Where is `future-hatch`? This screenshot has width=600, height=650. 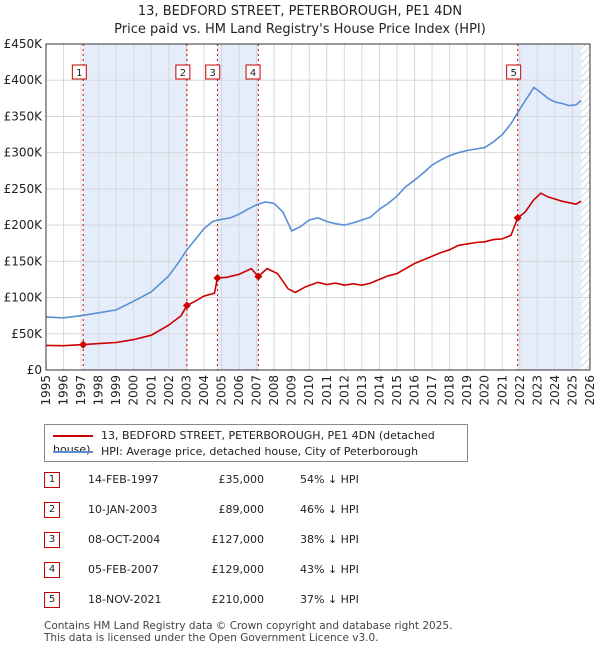 future-hatch is located at coordinates (585, 207).